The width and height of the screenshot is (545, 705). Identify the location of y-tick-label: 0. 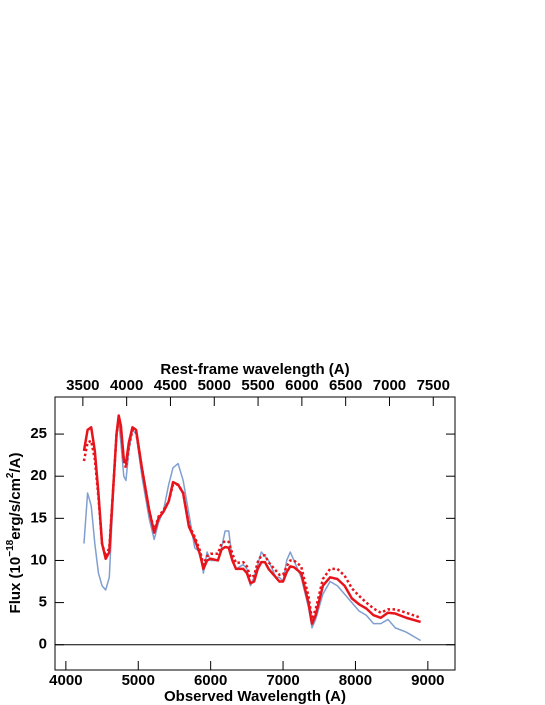
(43, 644).